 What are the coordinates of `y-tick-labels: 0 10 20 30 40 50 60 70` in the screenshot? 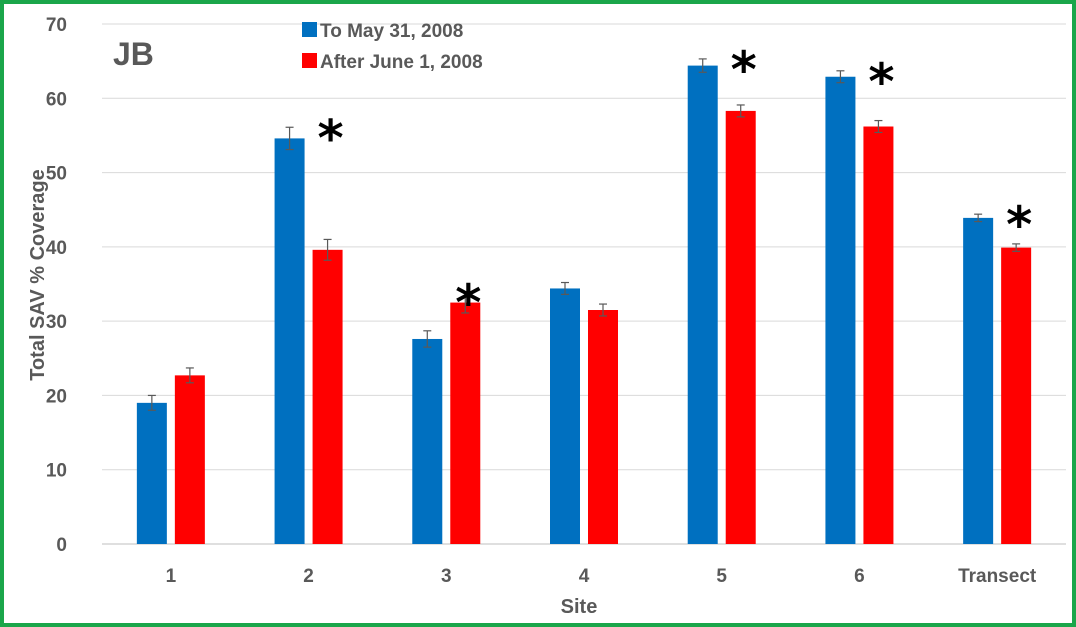 It's located at (56, 285).